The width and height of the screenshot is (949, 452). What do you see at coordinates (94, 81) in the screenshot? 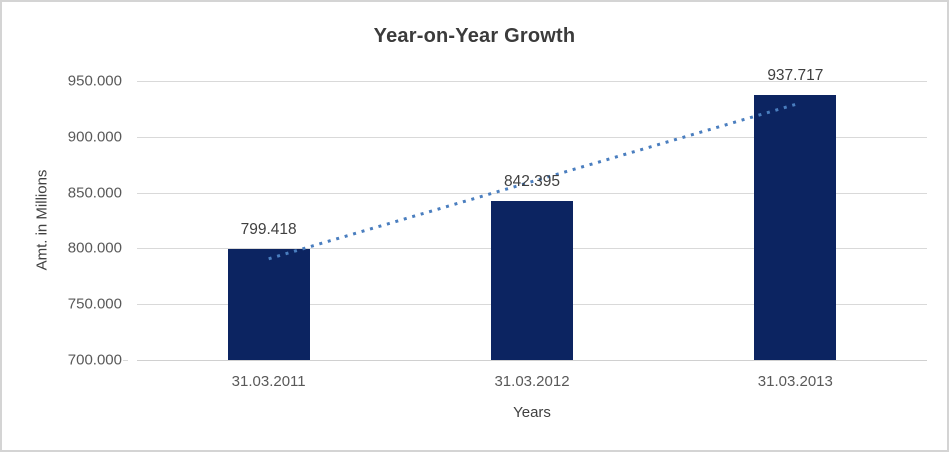
I see `y-tick-label: 950.000` at bounding box center [94, 81].